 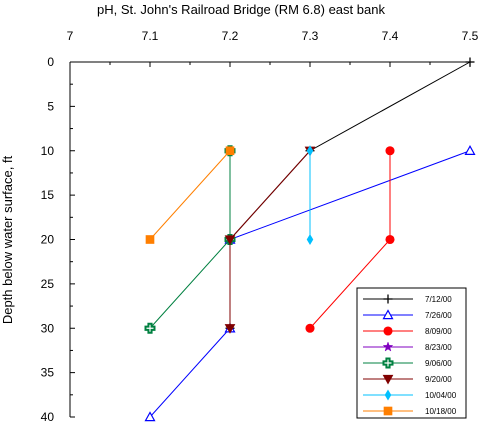 I want to click on y-tick-label: 0, so click(x=50, y=62).